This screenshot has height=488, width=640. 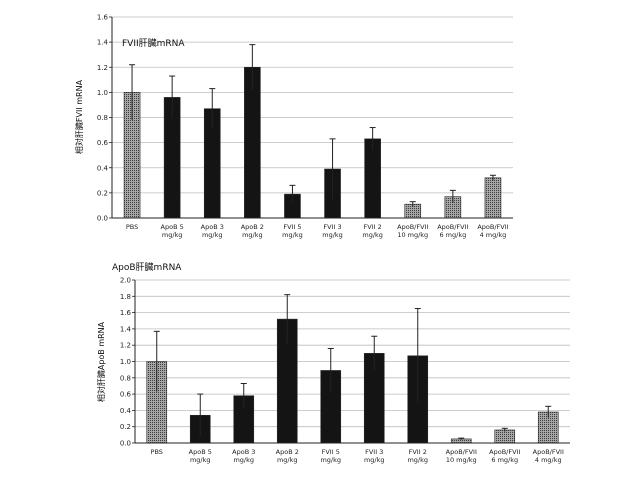 What do you see at coordinates (418, 452) in the screenshot?
I see `apob-x-tick-label: FVII 2` at bounding box center [418, 452].